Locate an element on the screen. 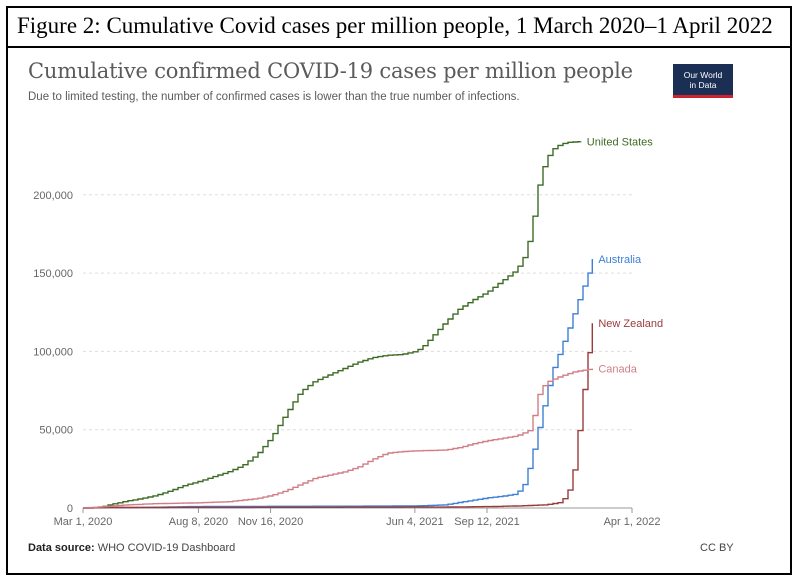  x-tick-label: Nov 16, 2020 is located at coordinates (270, 522).